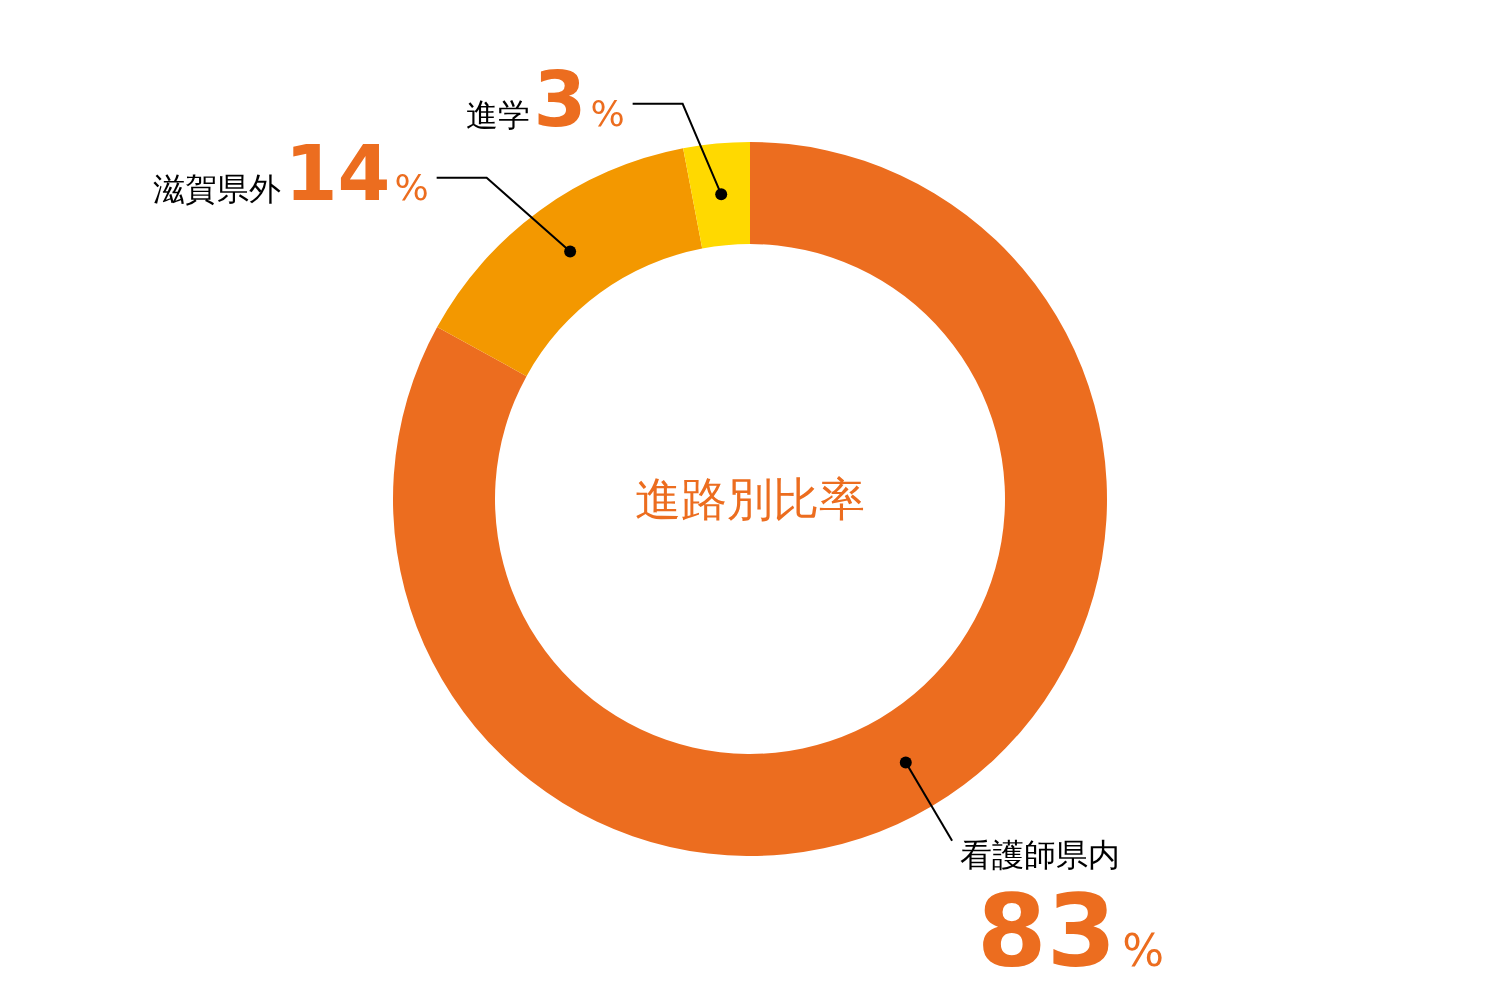 This screenshot has width=1500, height=999. What do you see at coordinates (1040, 854) in the screenshot?
I see `slice-label: 看護師県内` at bounding box center [1040, 854].